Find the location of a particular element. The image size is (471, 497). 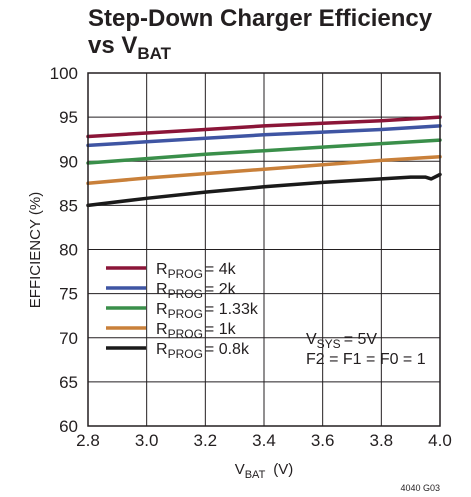

legend-label-value: = 1k is located at coordinates (221, 329).